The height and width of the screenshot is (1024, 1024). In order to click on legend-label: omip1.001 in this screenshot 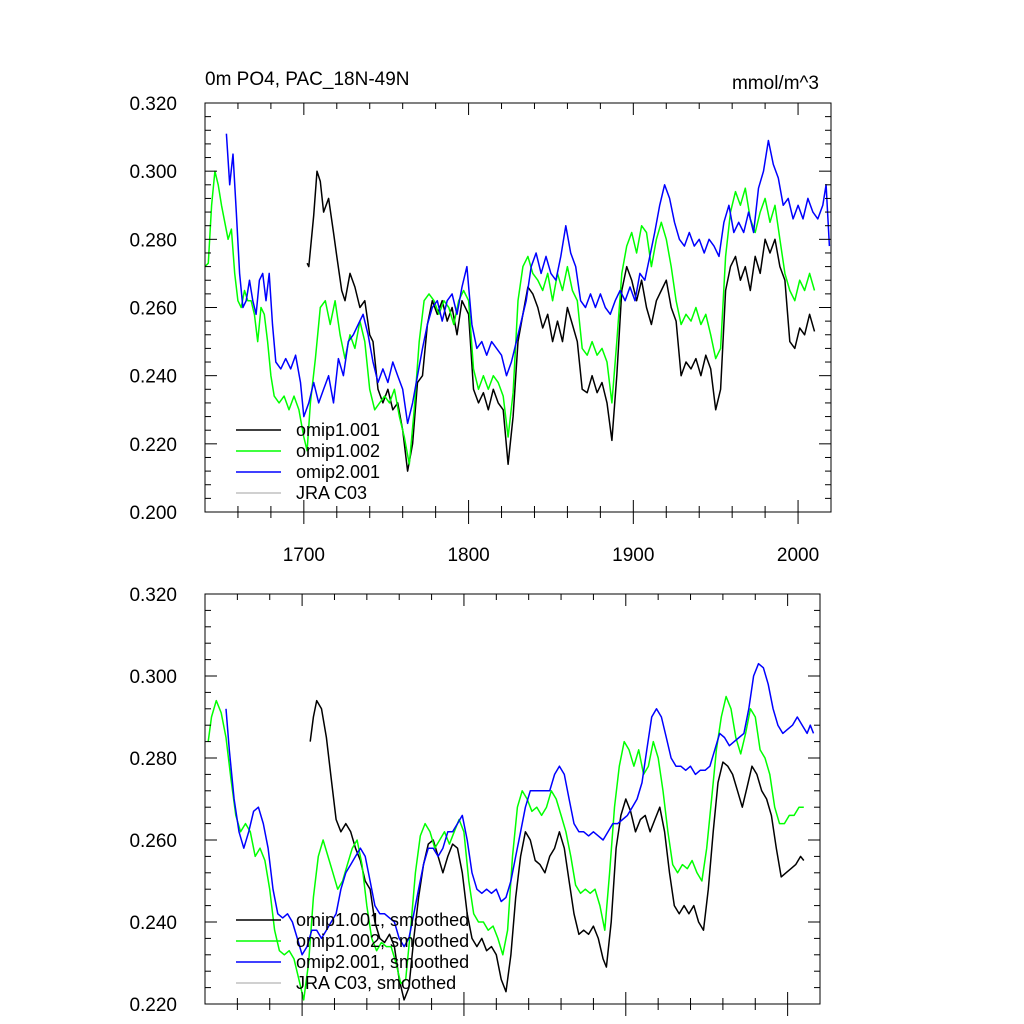, I will do `click(338, 430)`.